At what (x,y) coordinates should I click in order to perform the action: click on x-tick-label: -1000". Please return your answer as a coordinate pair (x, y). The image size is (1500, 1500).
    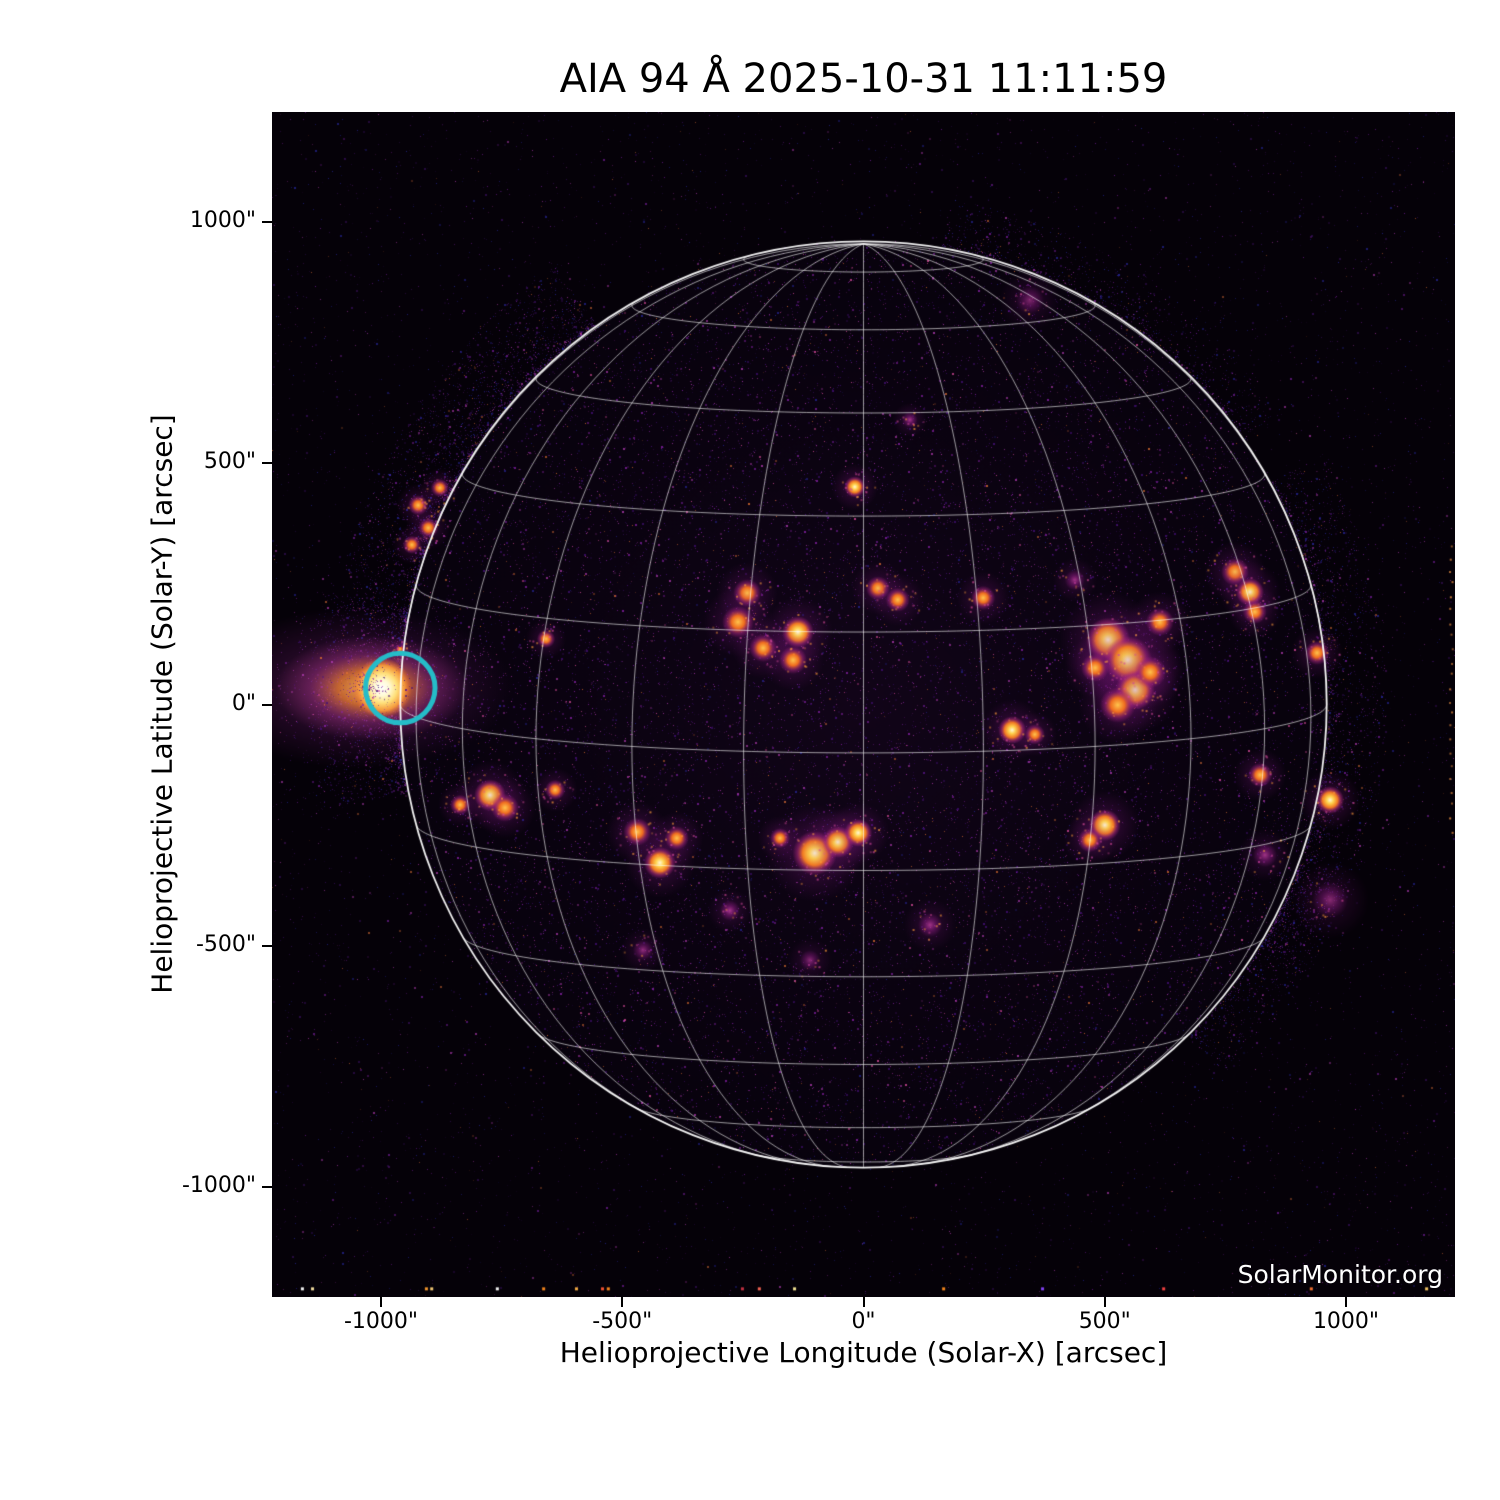
    Looking at the image, I should click on (381, 1321).